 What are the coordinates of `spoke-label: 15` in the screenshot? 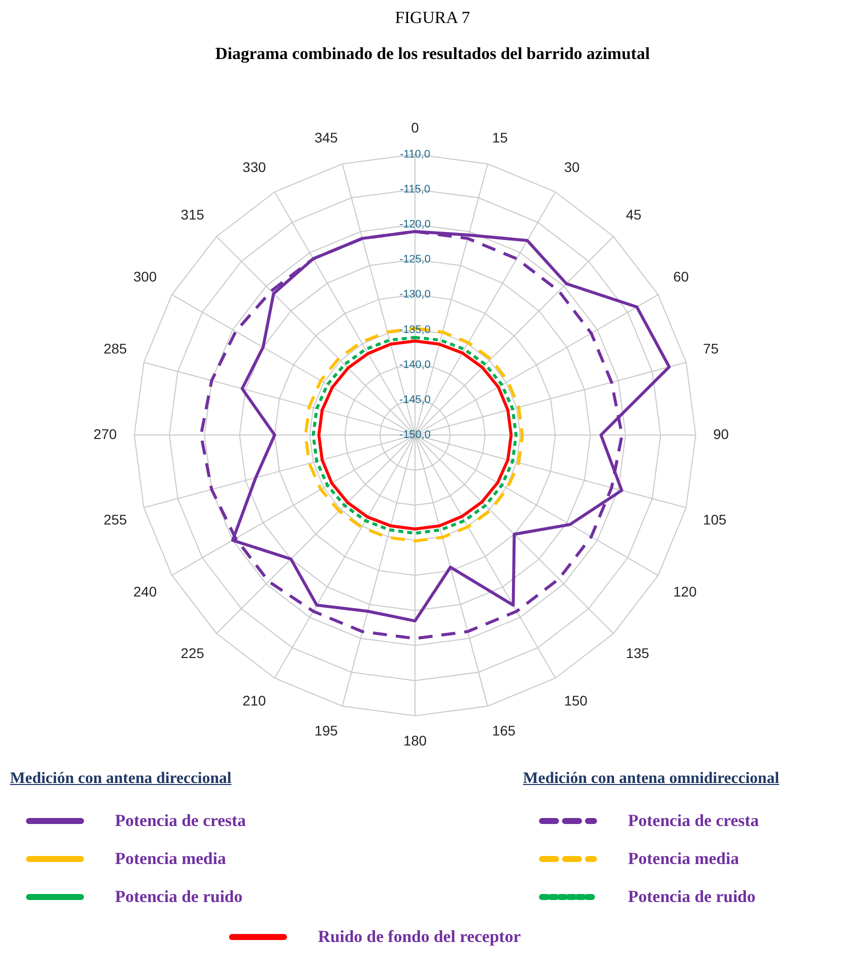 It's located at (500, 137).